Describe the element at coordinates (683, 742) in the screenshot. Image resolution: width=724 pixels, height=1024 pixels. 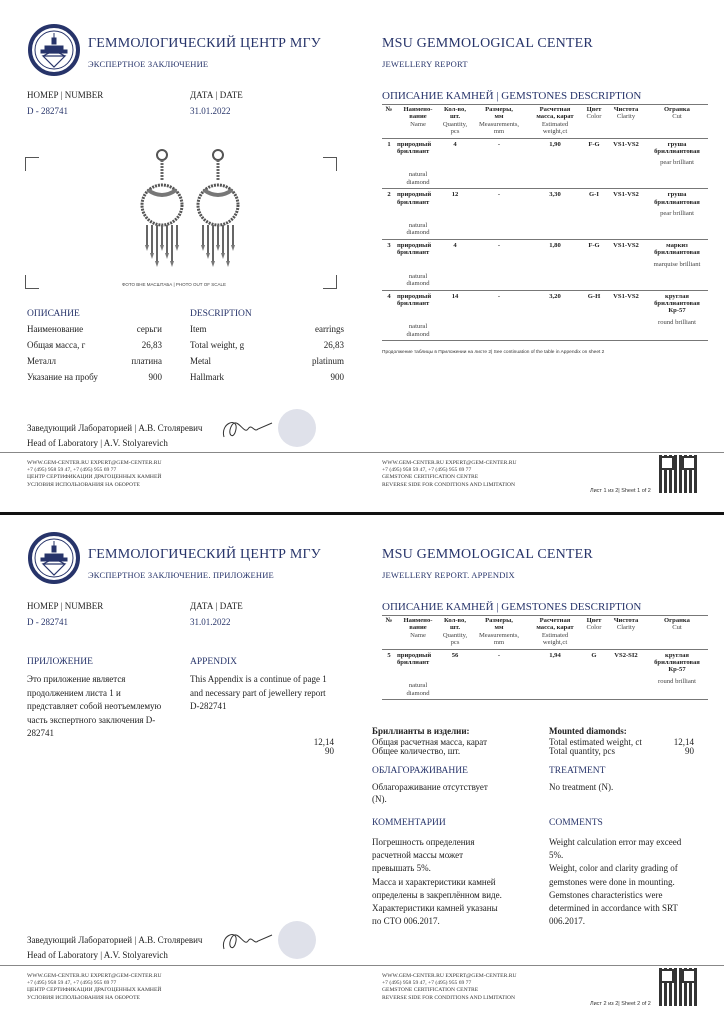
I see `mounted-value-en: 12,14` at that location.